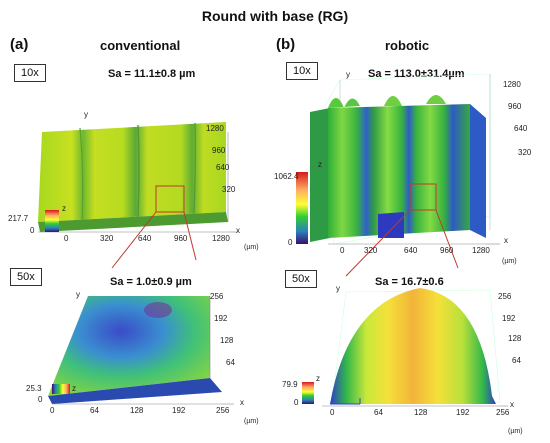  What do you see at coordinates (515, 431) in the screenshot?
I see `unit-label-b-50x: (µm)` at bounding box center [515, 431].